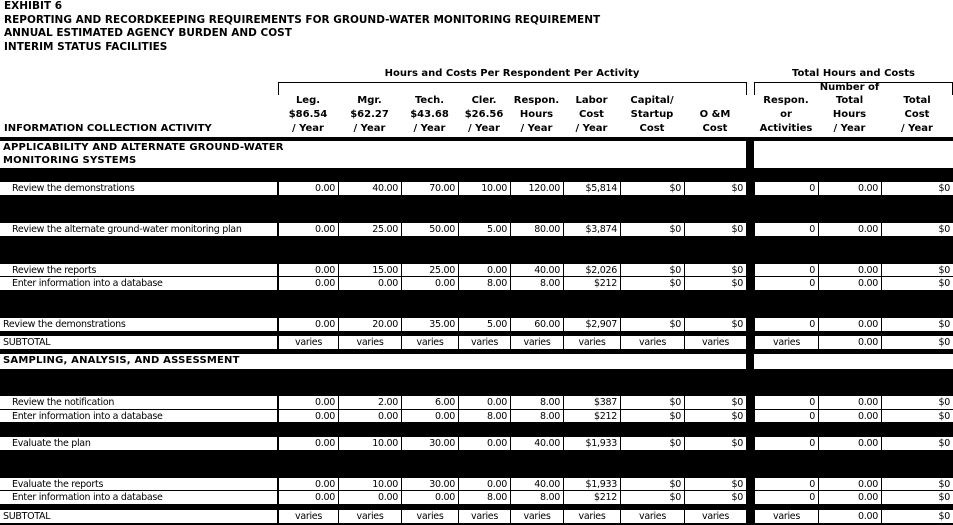 This screenshot has height=525, width=953. I want to click on column-header: INFORMATION COLLECTION ACTIVITY, so click(108, 128).